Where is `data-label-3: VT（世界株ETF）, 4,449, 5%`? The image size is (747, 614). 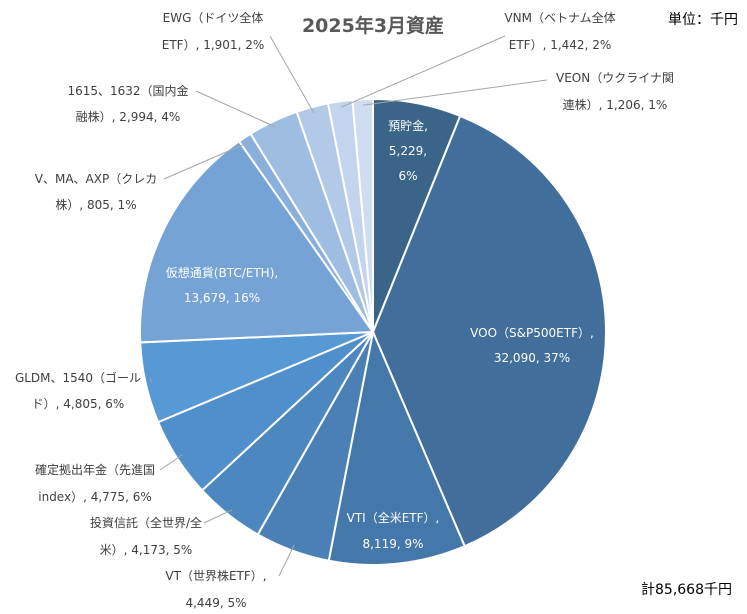
data-label-3: VT（世界株ETF）, 4,449, 5% is located at coordinates (215, 589).